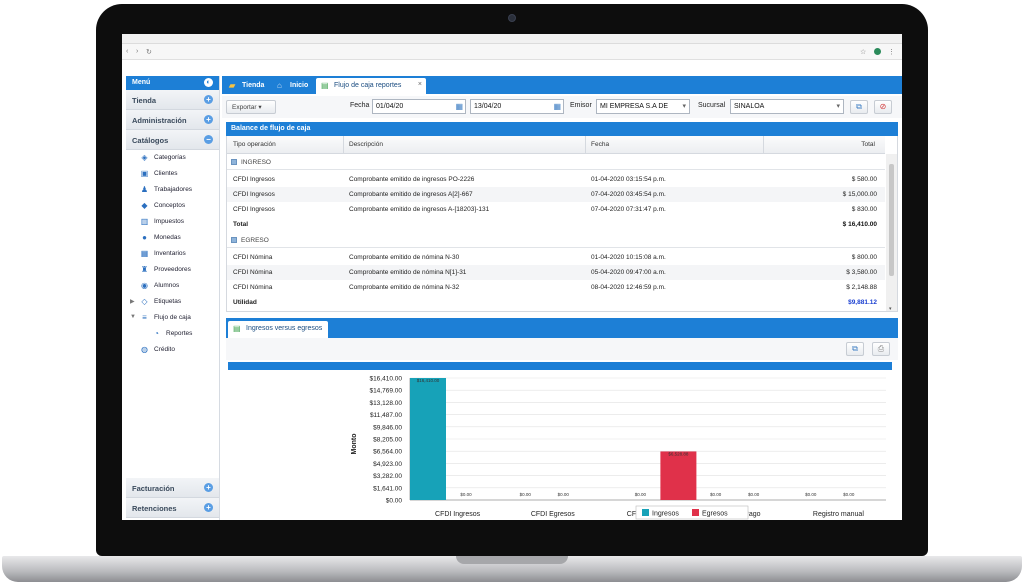  What do you see at coordinates (684, 106) in the screenshot?
I see `chevron-down-icon: ▾` at bounding box center [684, 106].